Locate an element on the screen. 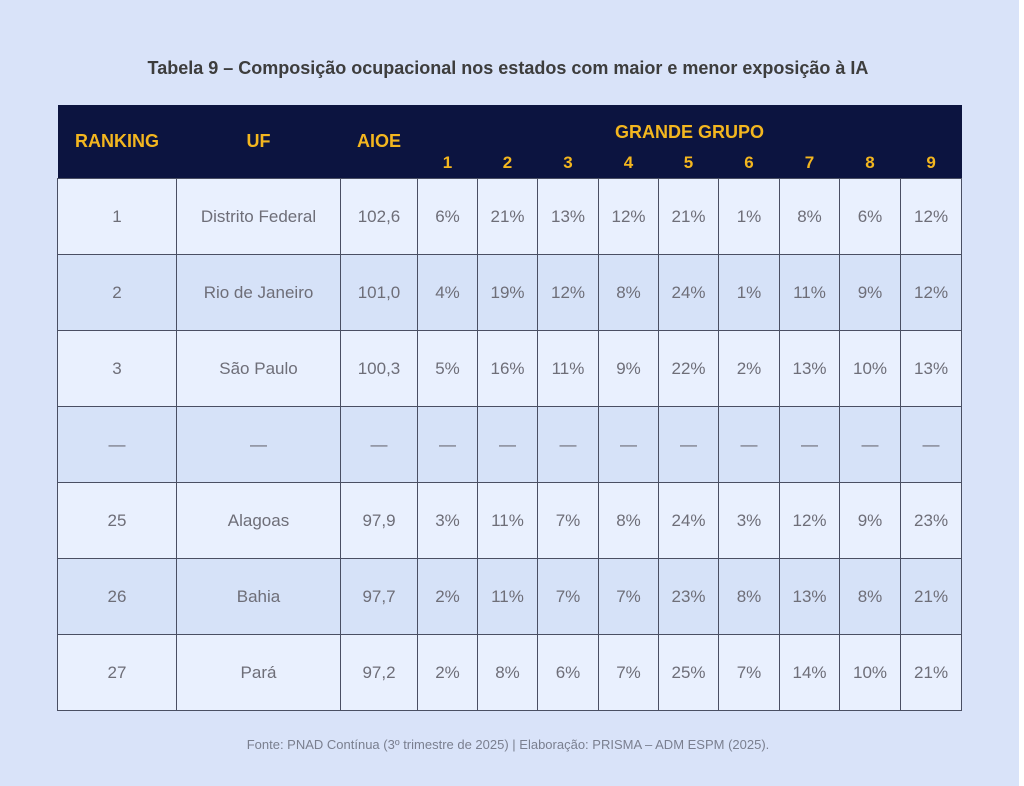 This screenshot has width=1024, height=786. cell-group-8: 6% is located at coordinates (870, 216).